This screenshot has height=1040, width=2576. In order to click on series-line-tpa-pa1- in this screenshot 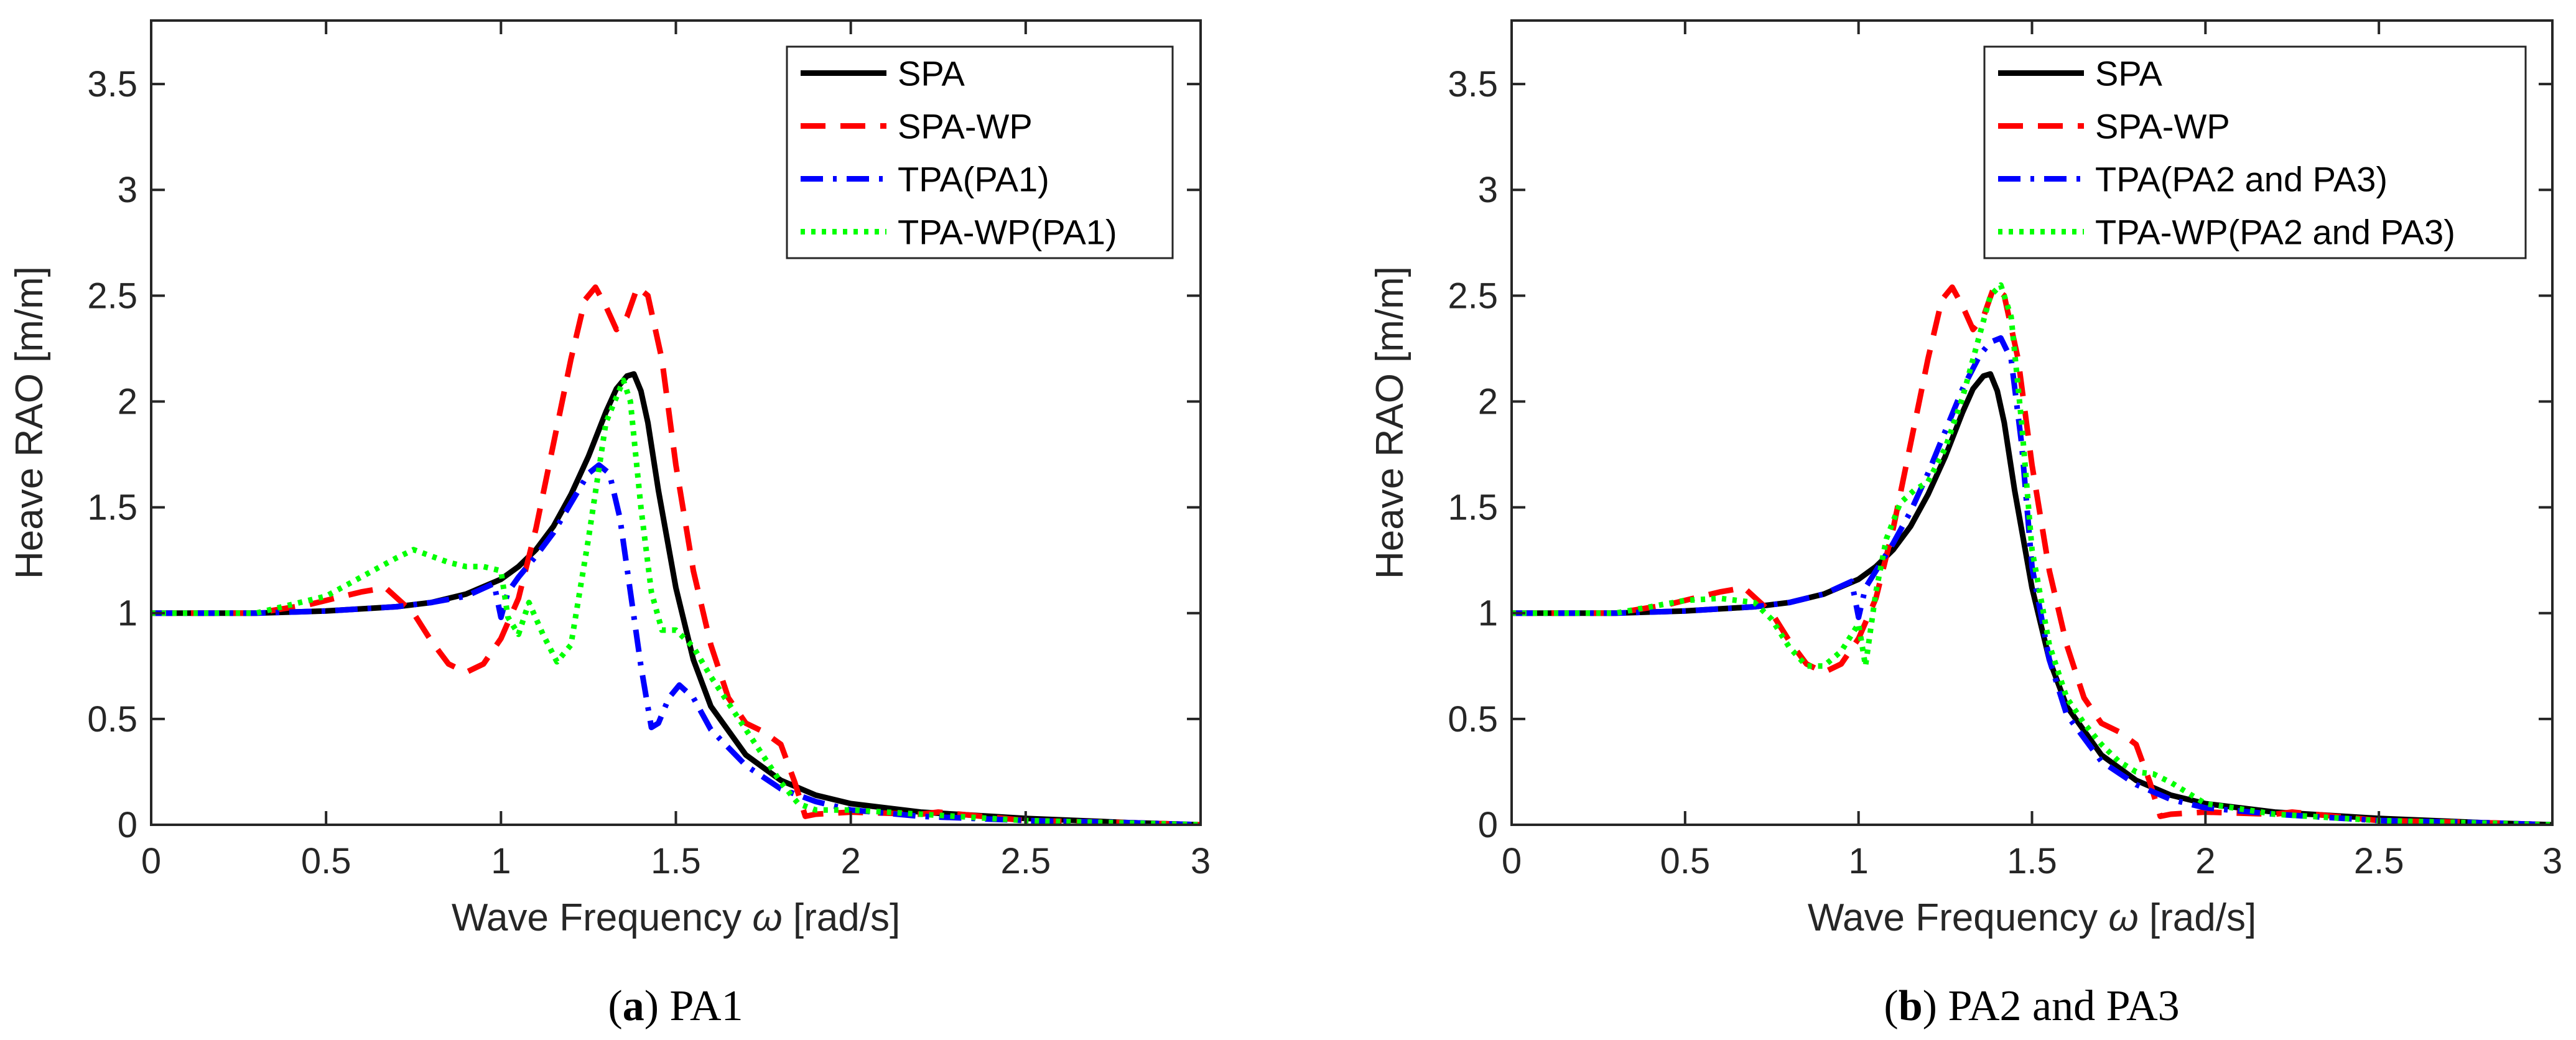, I will do `click(676, 643)`.